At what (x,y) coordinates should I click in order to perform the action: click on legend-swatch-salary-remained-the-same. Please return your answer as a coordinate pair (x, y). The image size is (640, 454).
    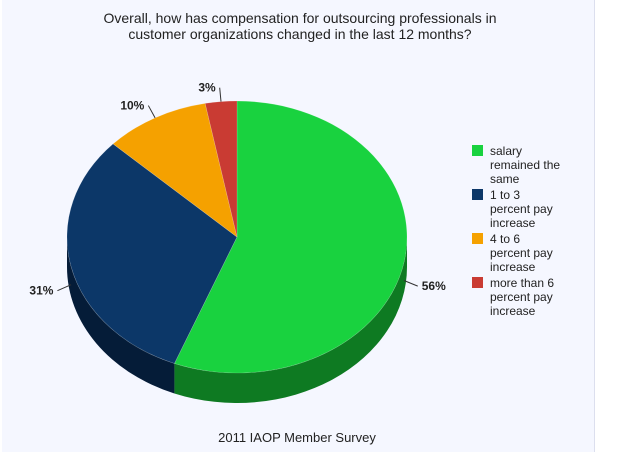
    Looking at the image, I should click on (477, 150).